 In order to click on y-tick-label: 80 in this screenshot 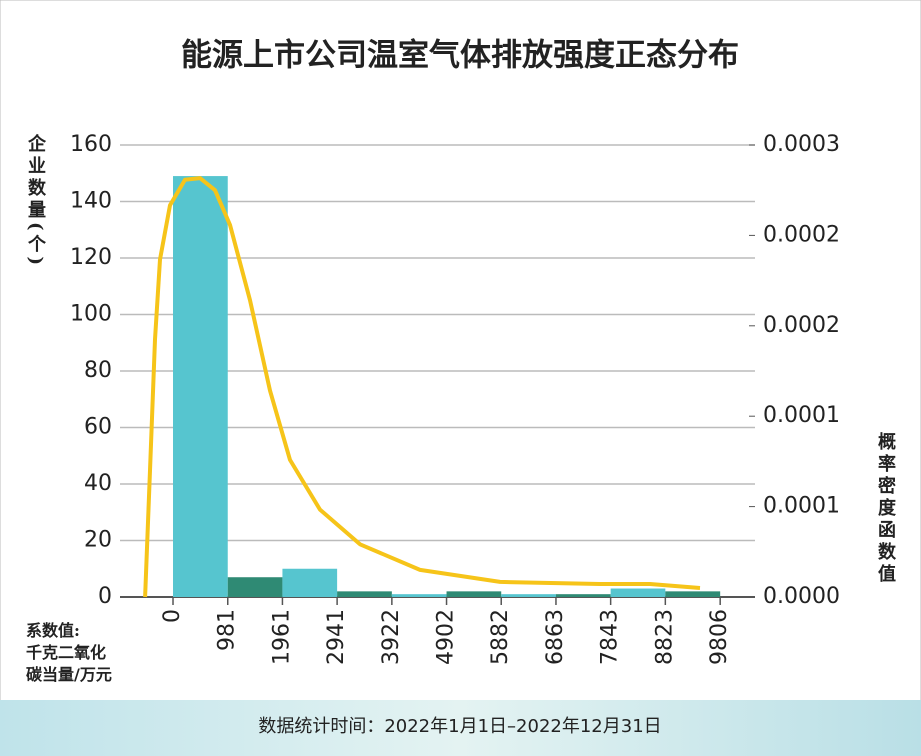, I will do `click(98, 370)`.